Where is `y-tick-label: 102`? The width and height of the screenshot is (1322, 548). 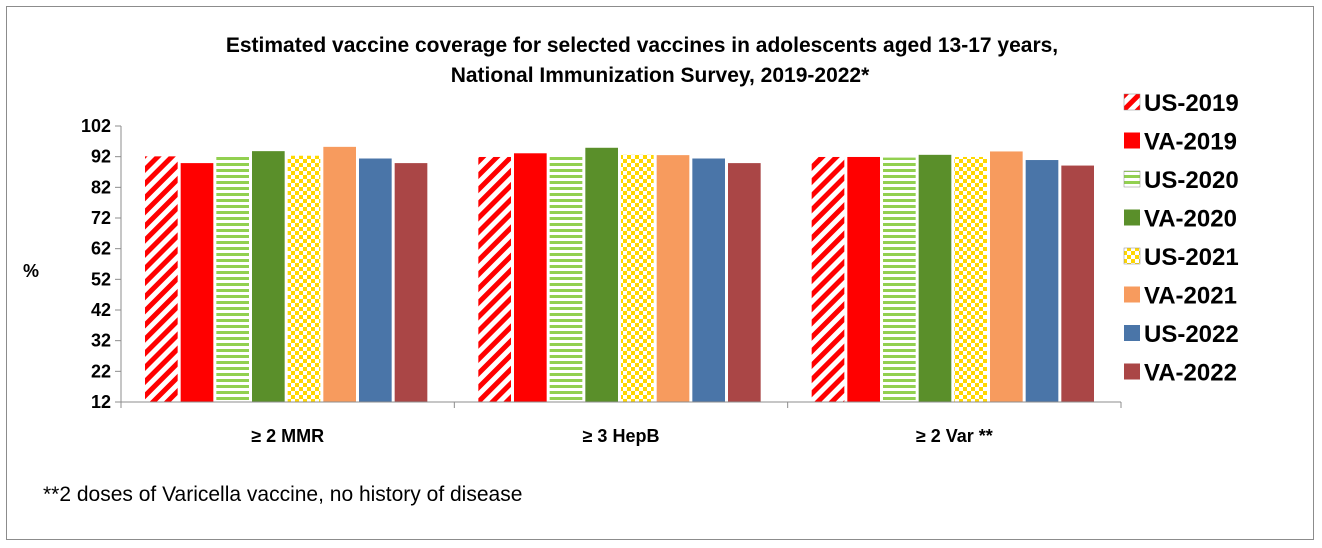 y-tick-label: 102 is located at coordinates (96, 126).